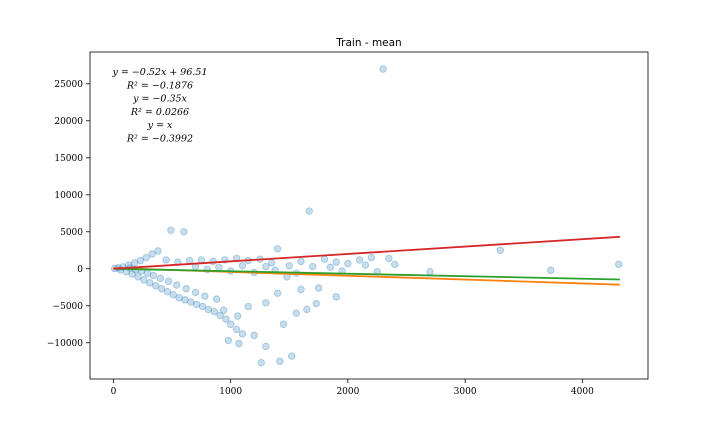 The width and height of the screenshot is (720, 436). What do you see at coordinates (160, 125) in the screenshot?
I see `annotation-line: y = x` at bounding box center [160, 125].